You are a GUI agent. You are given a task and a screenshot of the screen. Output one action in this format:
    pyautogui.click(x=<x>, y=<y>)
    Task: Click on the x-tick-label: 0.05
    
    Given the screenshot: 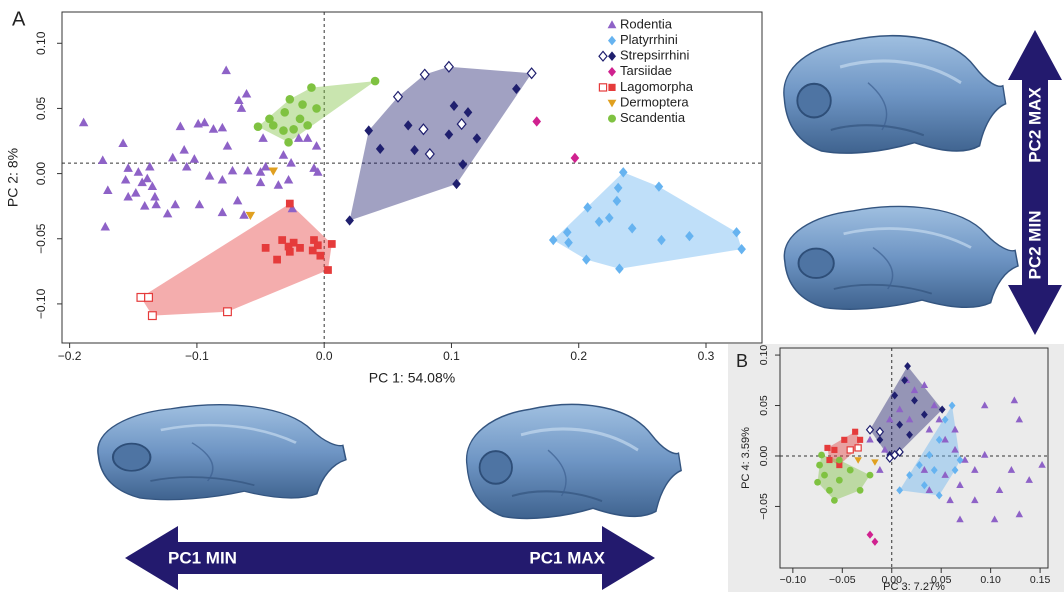 What is the action you would take?
    pyautogui.click(x=941, y=580)
    